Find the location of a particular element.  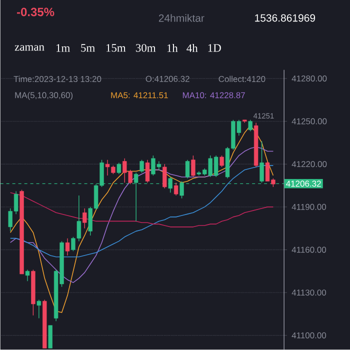

y-tick-label: 41190.00 is located at coordinates (309, 207).